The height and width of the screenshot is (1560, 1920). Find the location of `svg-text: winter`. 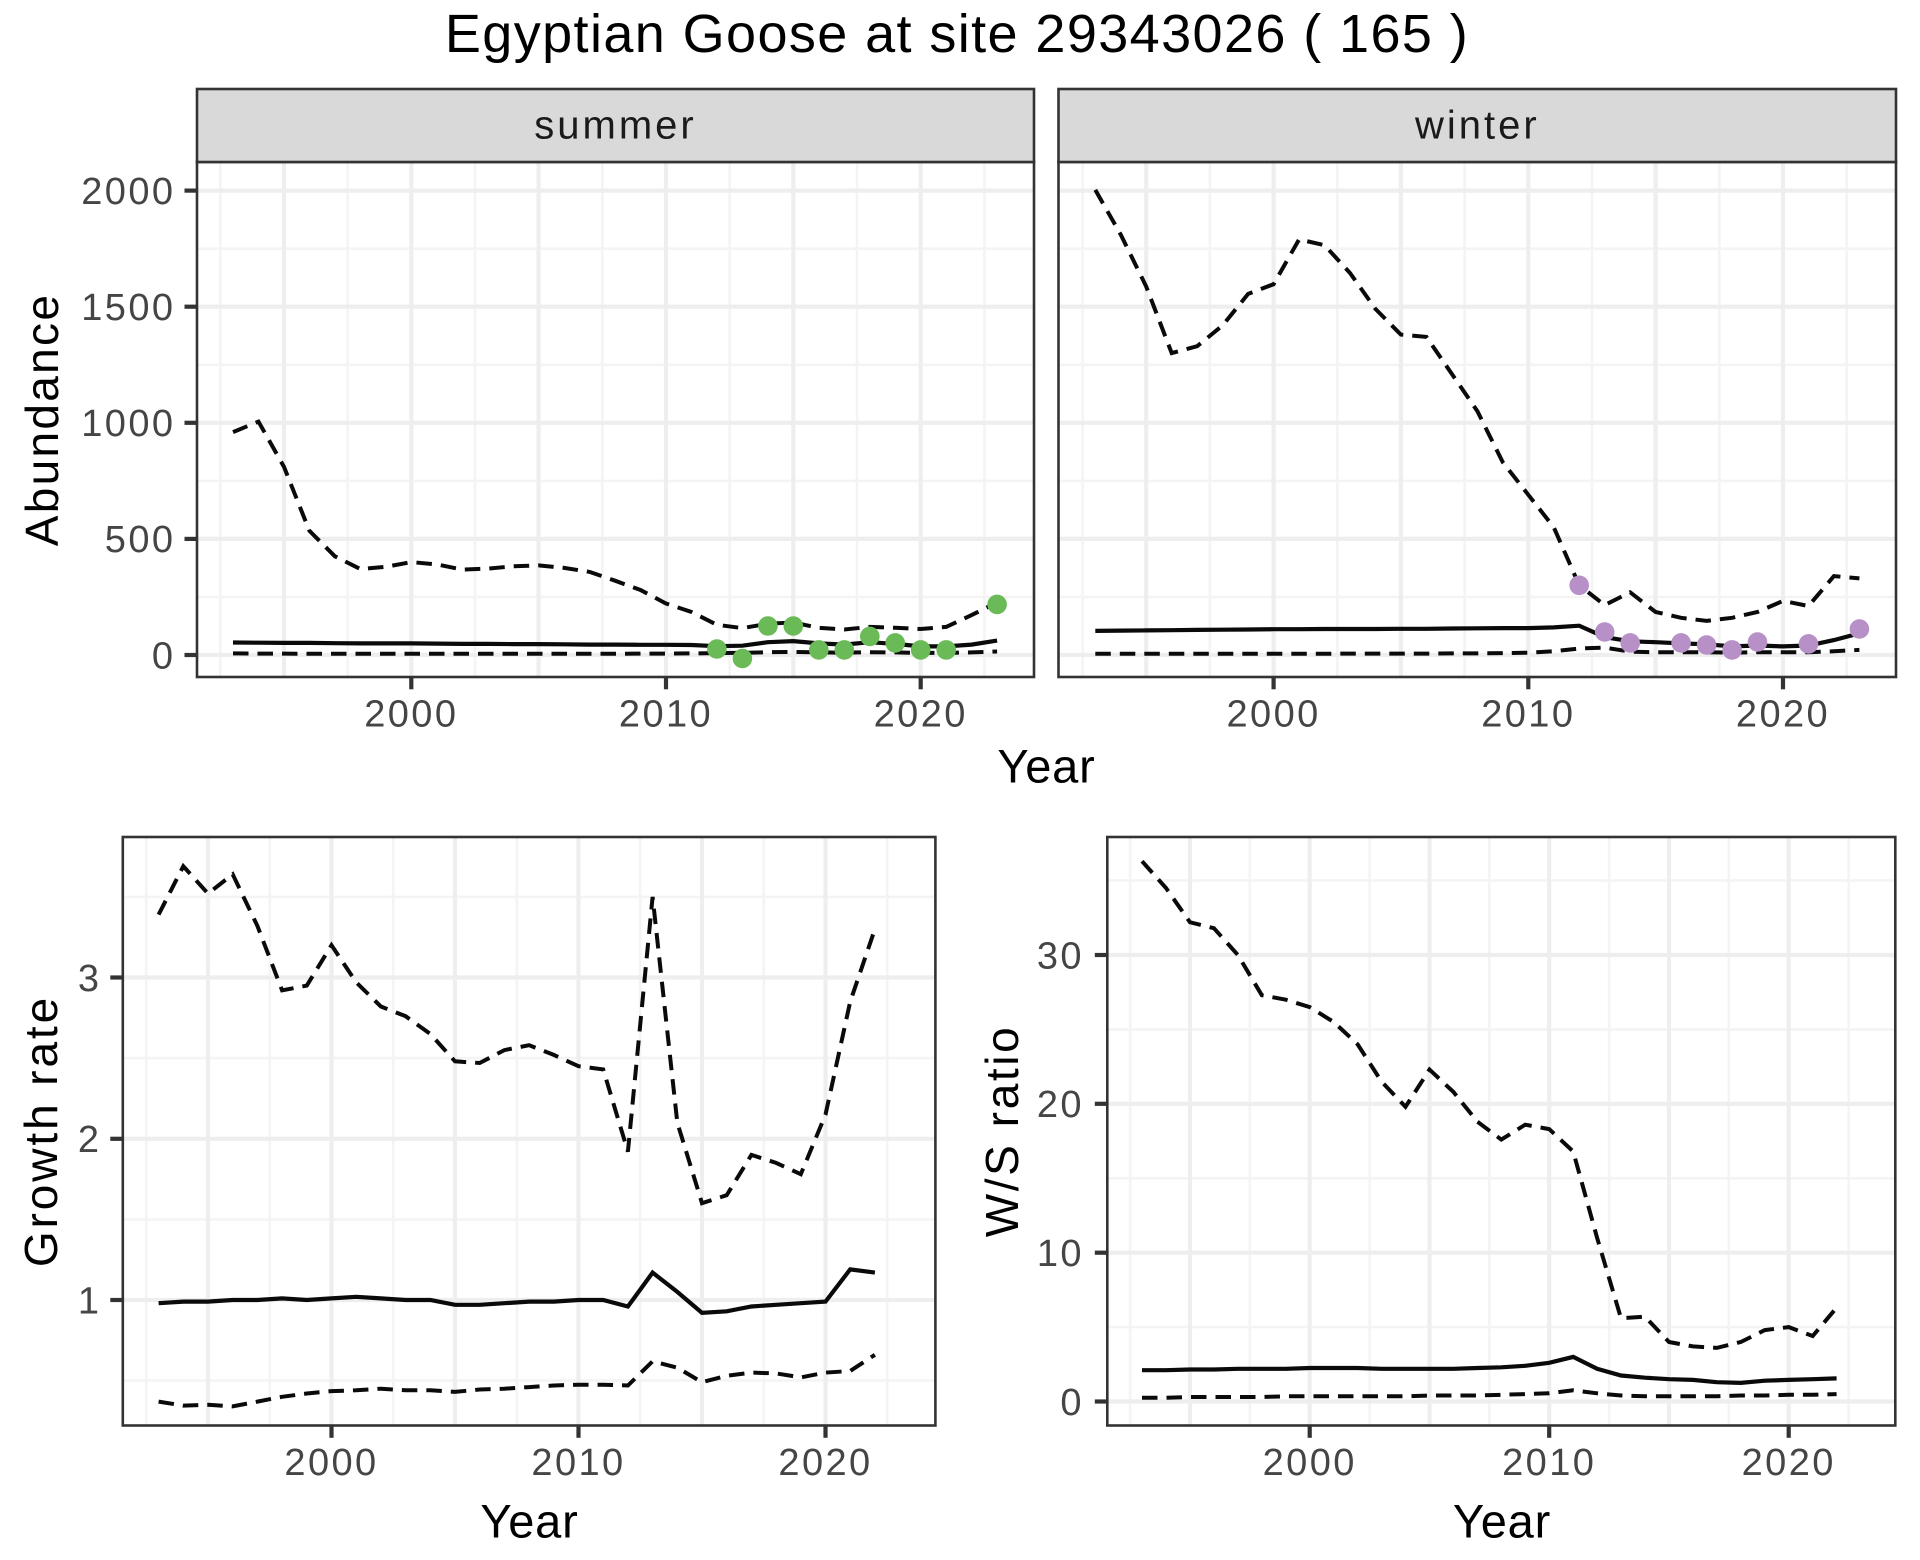

svg-text: winter is located at coordinates (1477, 126).